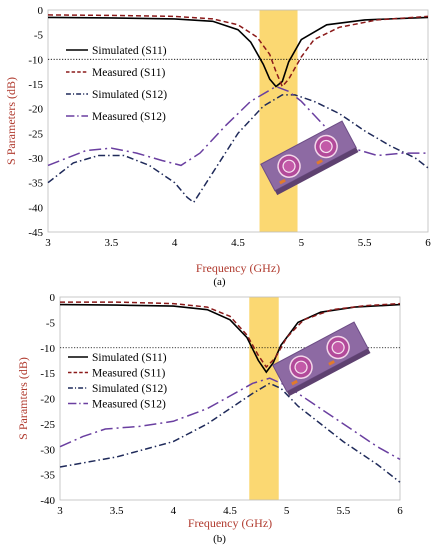 The width and height of the screenshot is (439, 550). I want to click on y-axis-label: S Paramters (dB), so click(23, 398).